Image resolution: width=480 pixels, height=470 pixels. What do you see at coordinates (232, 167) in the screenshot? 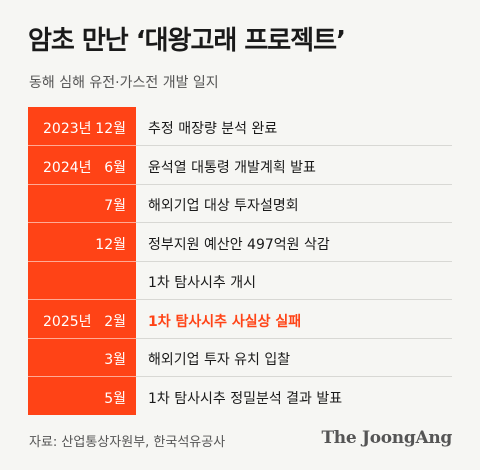
I see `timeline-event: 윤석열 대통령 개발계획 발표` at bounding box center [232, 167].